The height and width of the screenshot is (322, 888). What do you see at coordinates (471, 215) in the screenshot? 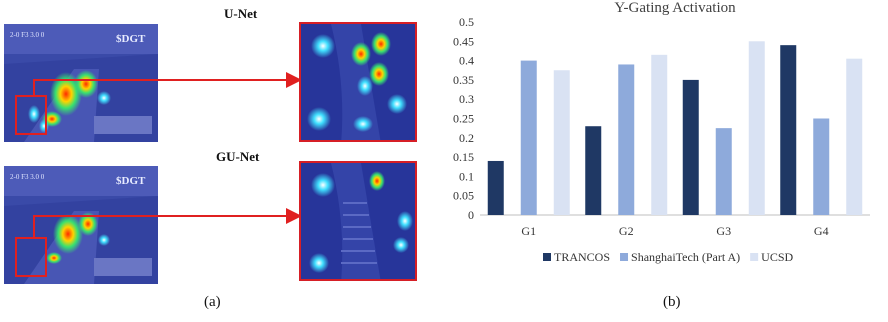
I see `y-tick-label: 0` at bounding box center [471, 215].